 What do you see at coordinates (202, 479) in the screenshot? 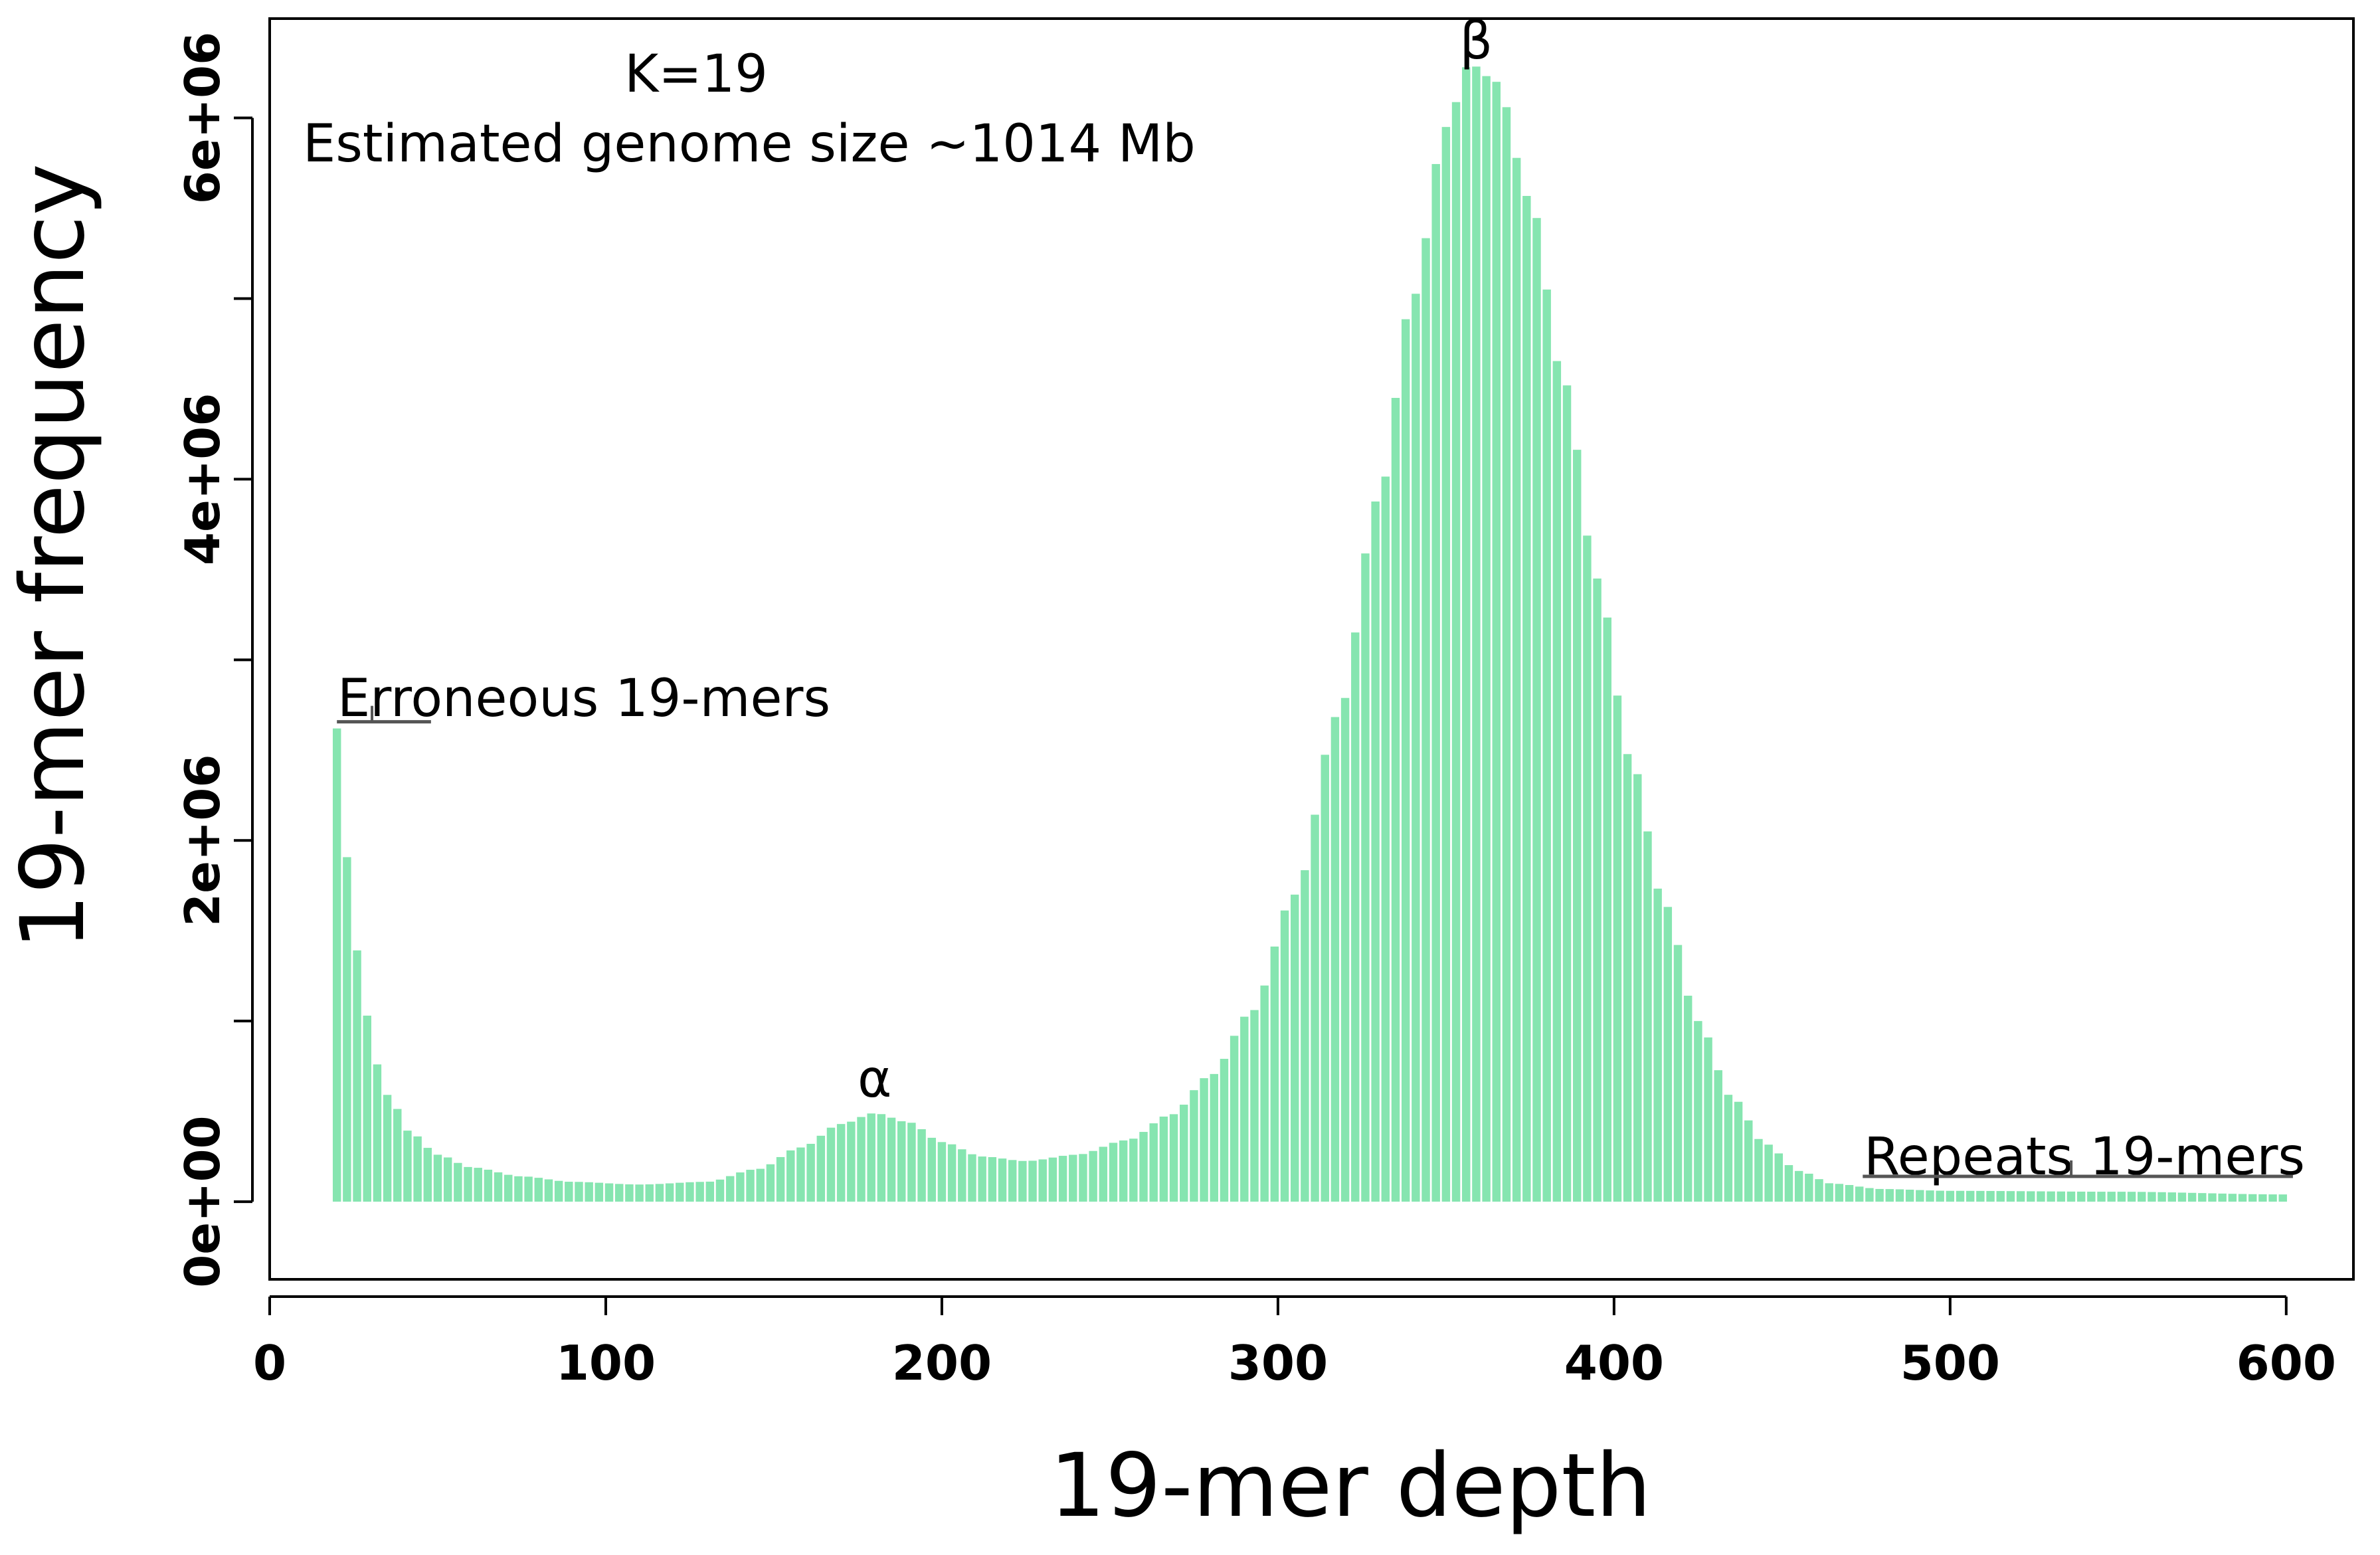
I see `y-tick-label: 4e+06` at bounding box center [202, 479].